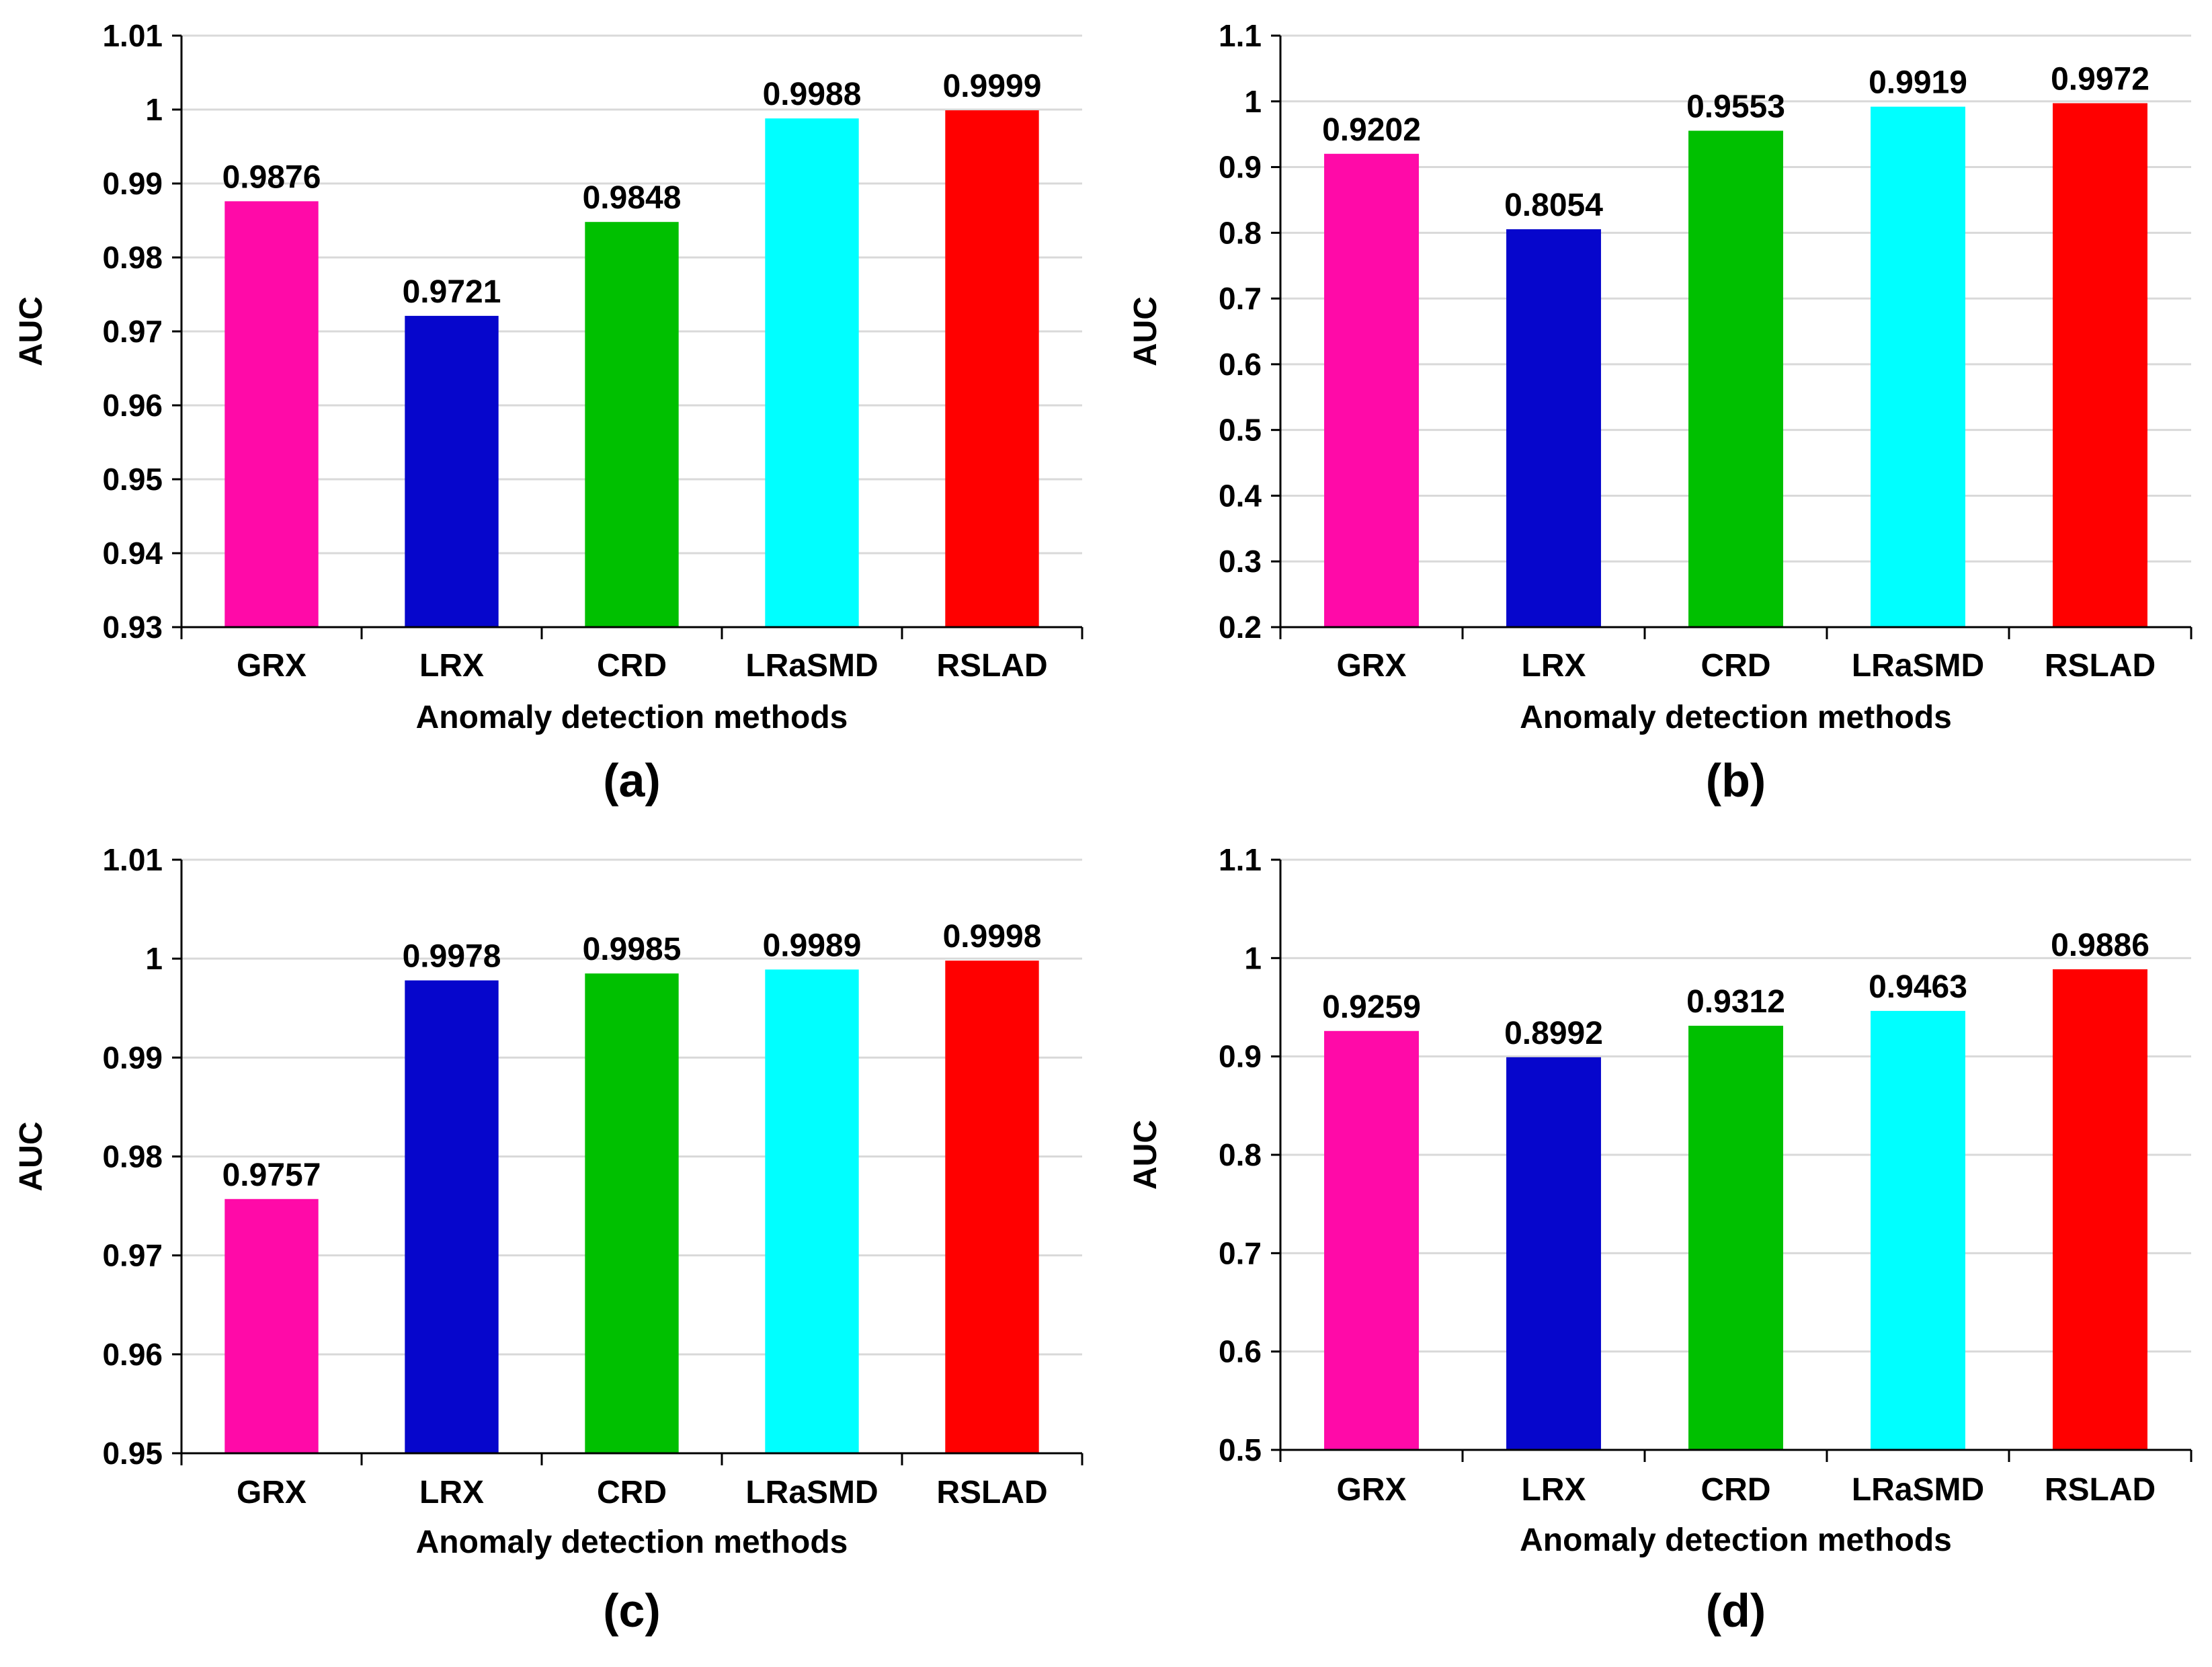 This screenshot has height=1667, width=2212. What do you see at coordinates (1371, 1007) in the screenshot?
I see `data-label: 0.9259` at bounding box center [1371, 1007].